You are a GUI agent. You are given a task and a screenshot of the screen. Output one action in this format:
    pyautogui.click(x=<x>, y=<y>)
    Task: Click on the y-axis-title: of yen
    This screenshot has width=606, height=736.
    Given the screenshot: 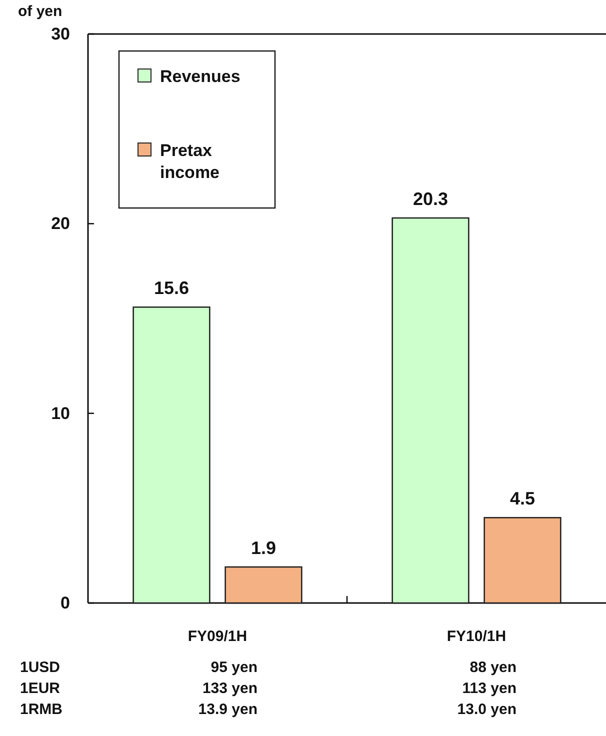 What is the action you would take?
    pyautogui.click(x=40, y=11)
    